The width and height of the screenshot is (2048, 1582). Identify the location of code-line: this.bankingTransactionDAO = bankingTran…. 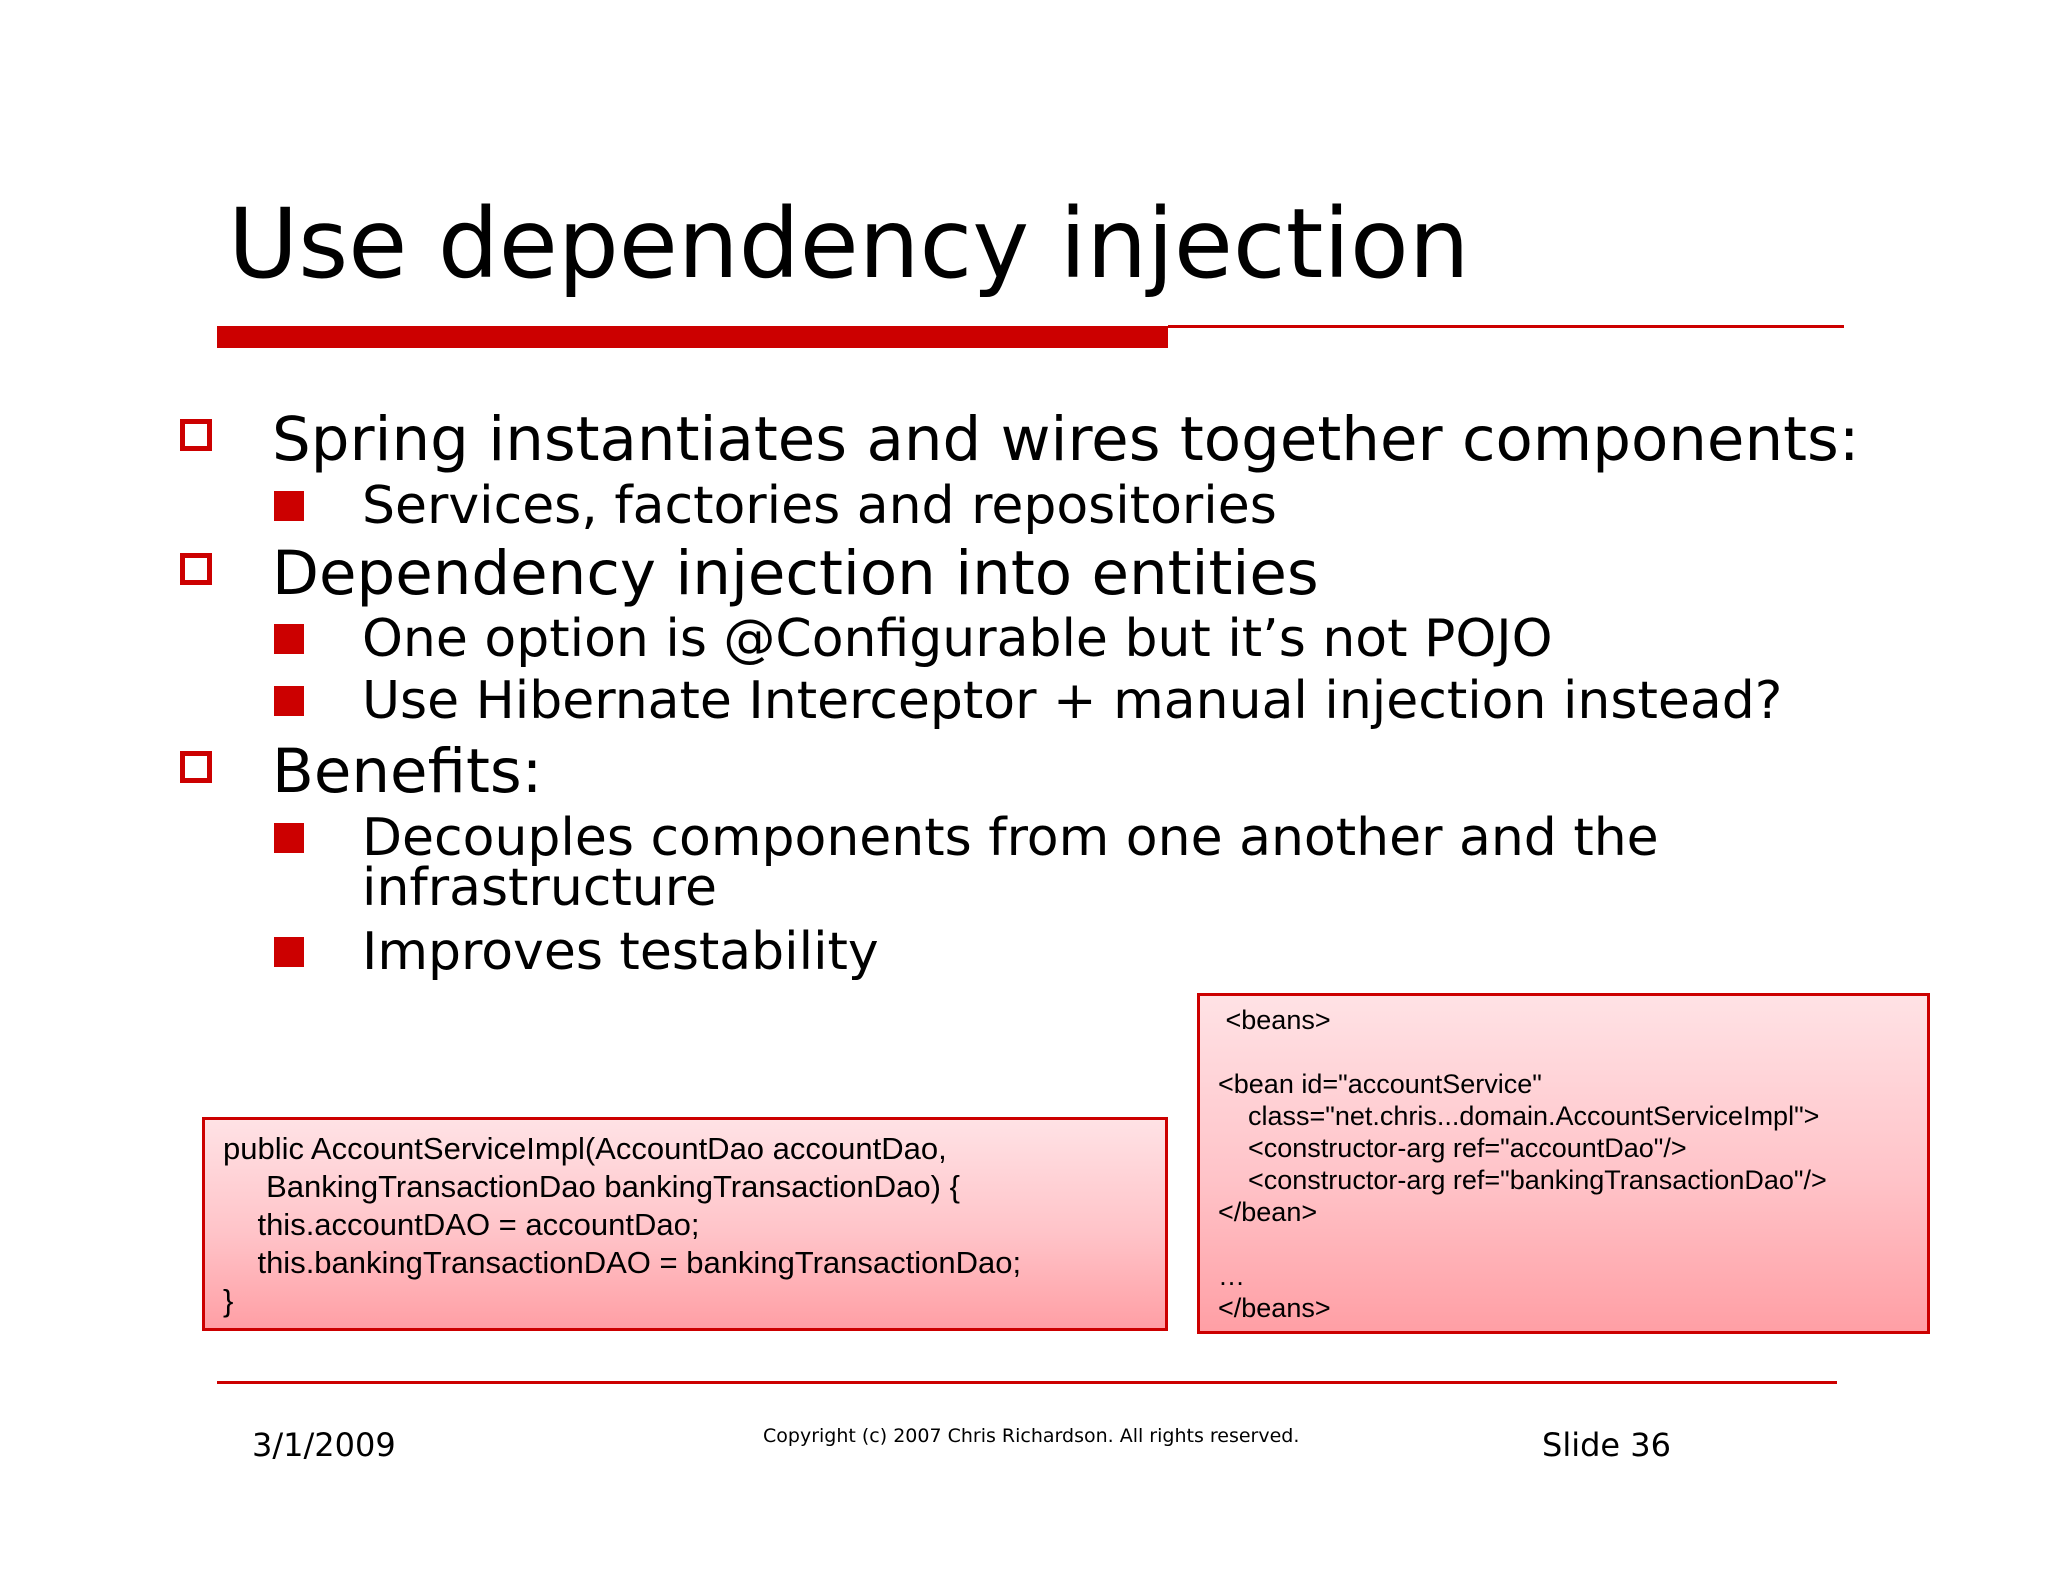
(622, 1262).